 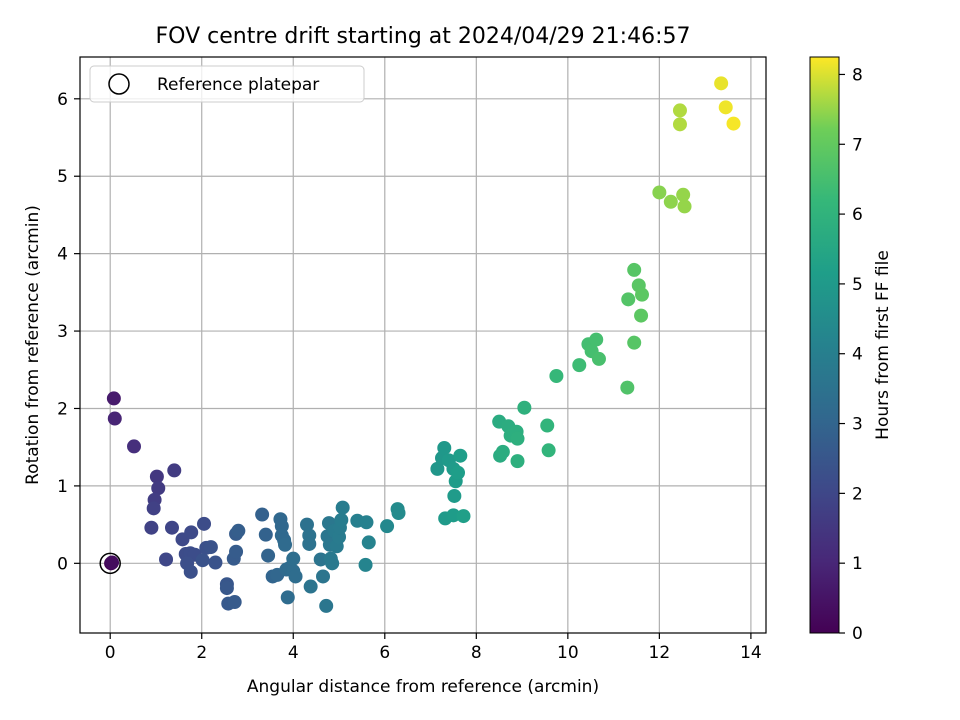 I want to click on legend-box, so click(x=227, y=84).